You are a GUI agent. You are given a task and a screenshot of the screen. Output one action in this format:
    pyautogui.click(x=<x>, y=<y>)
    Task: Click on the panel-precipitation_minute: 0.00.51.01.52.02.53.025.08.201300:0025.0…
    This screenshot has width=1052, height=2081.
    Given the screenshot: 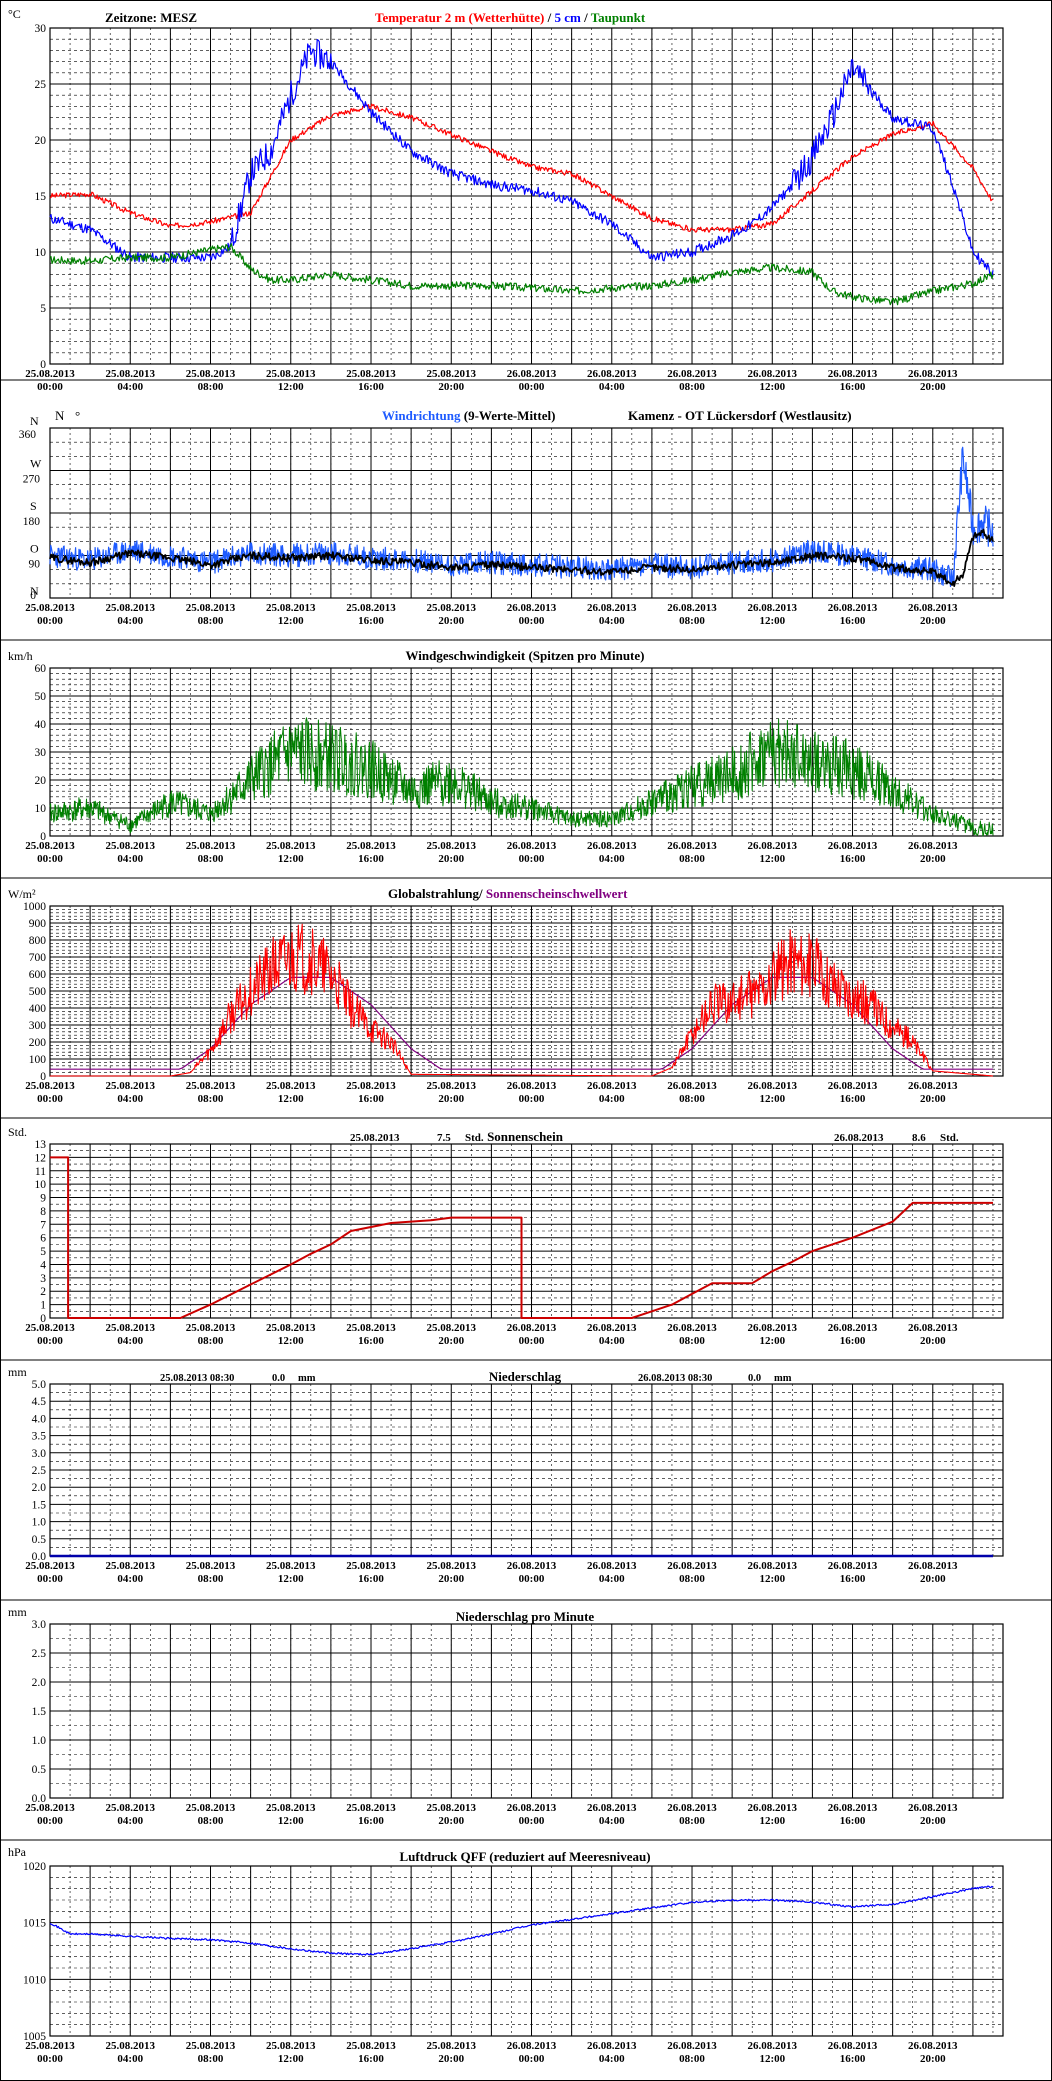 What is the action you would take?
    pyautogui.click(x=514, y=1723)
    